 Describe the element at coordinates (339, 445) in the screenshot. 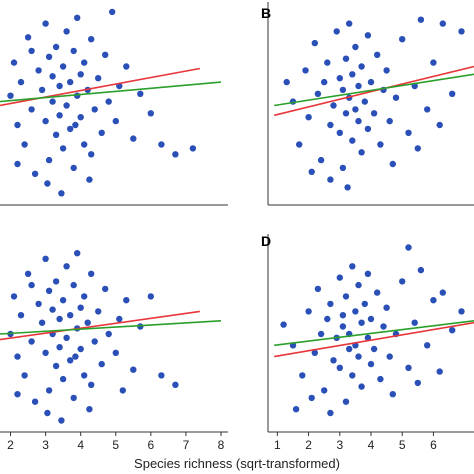

I see `x-tick-label: 3` at that location.